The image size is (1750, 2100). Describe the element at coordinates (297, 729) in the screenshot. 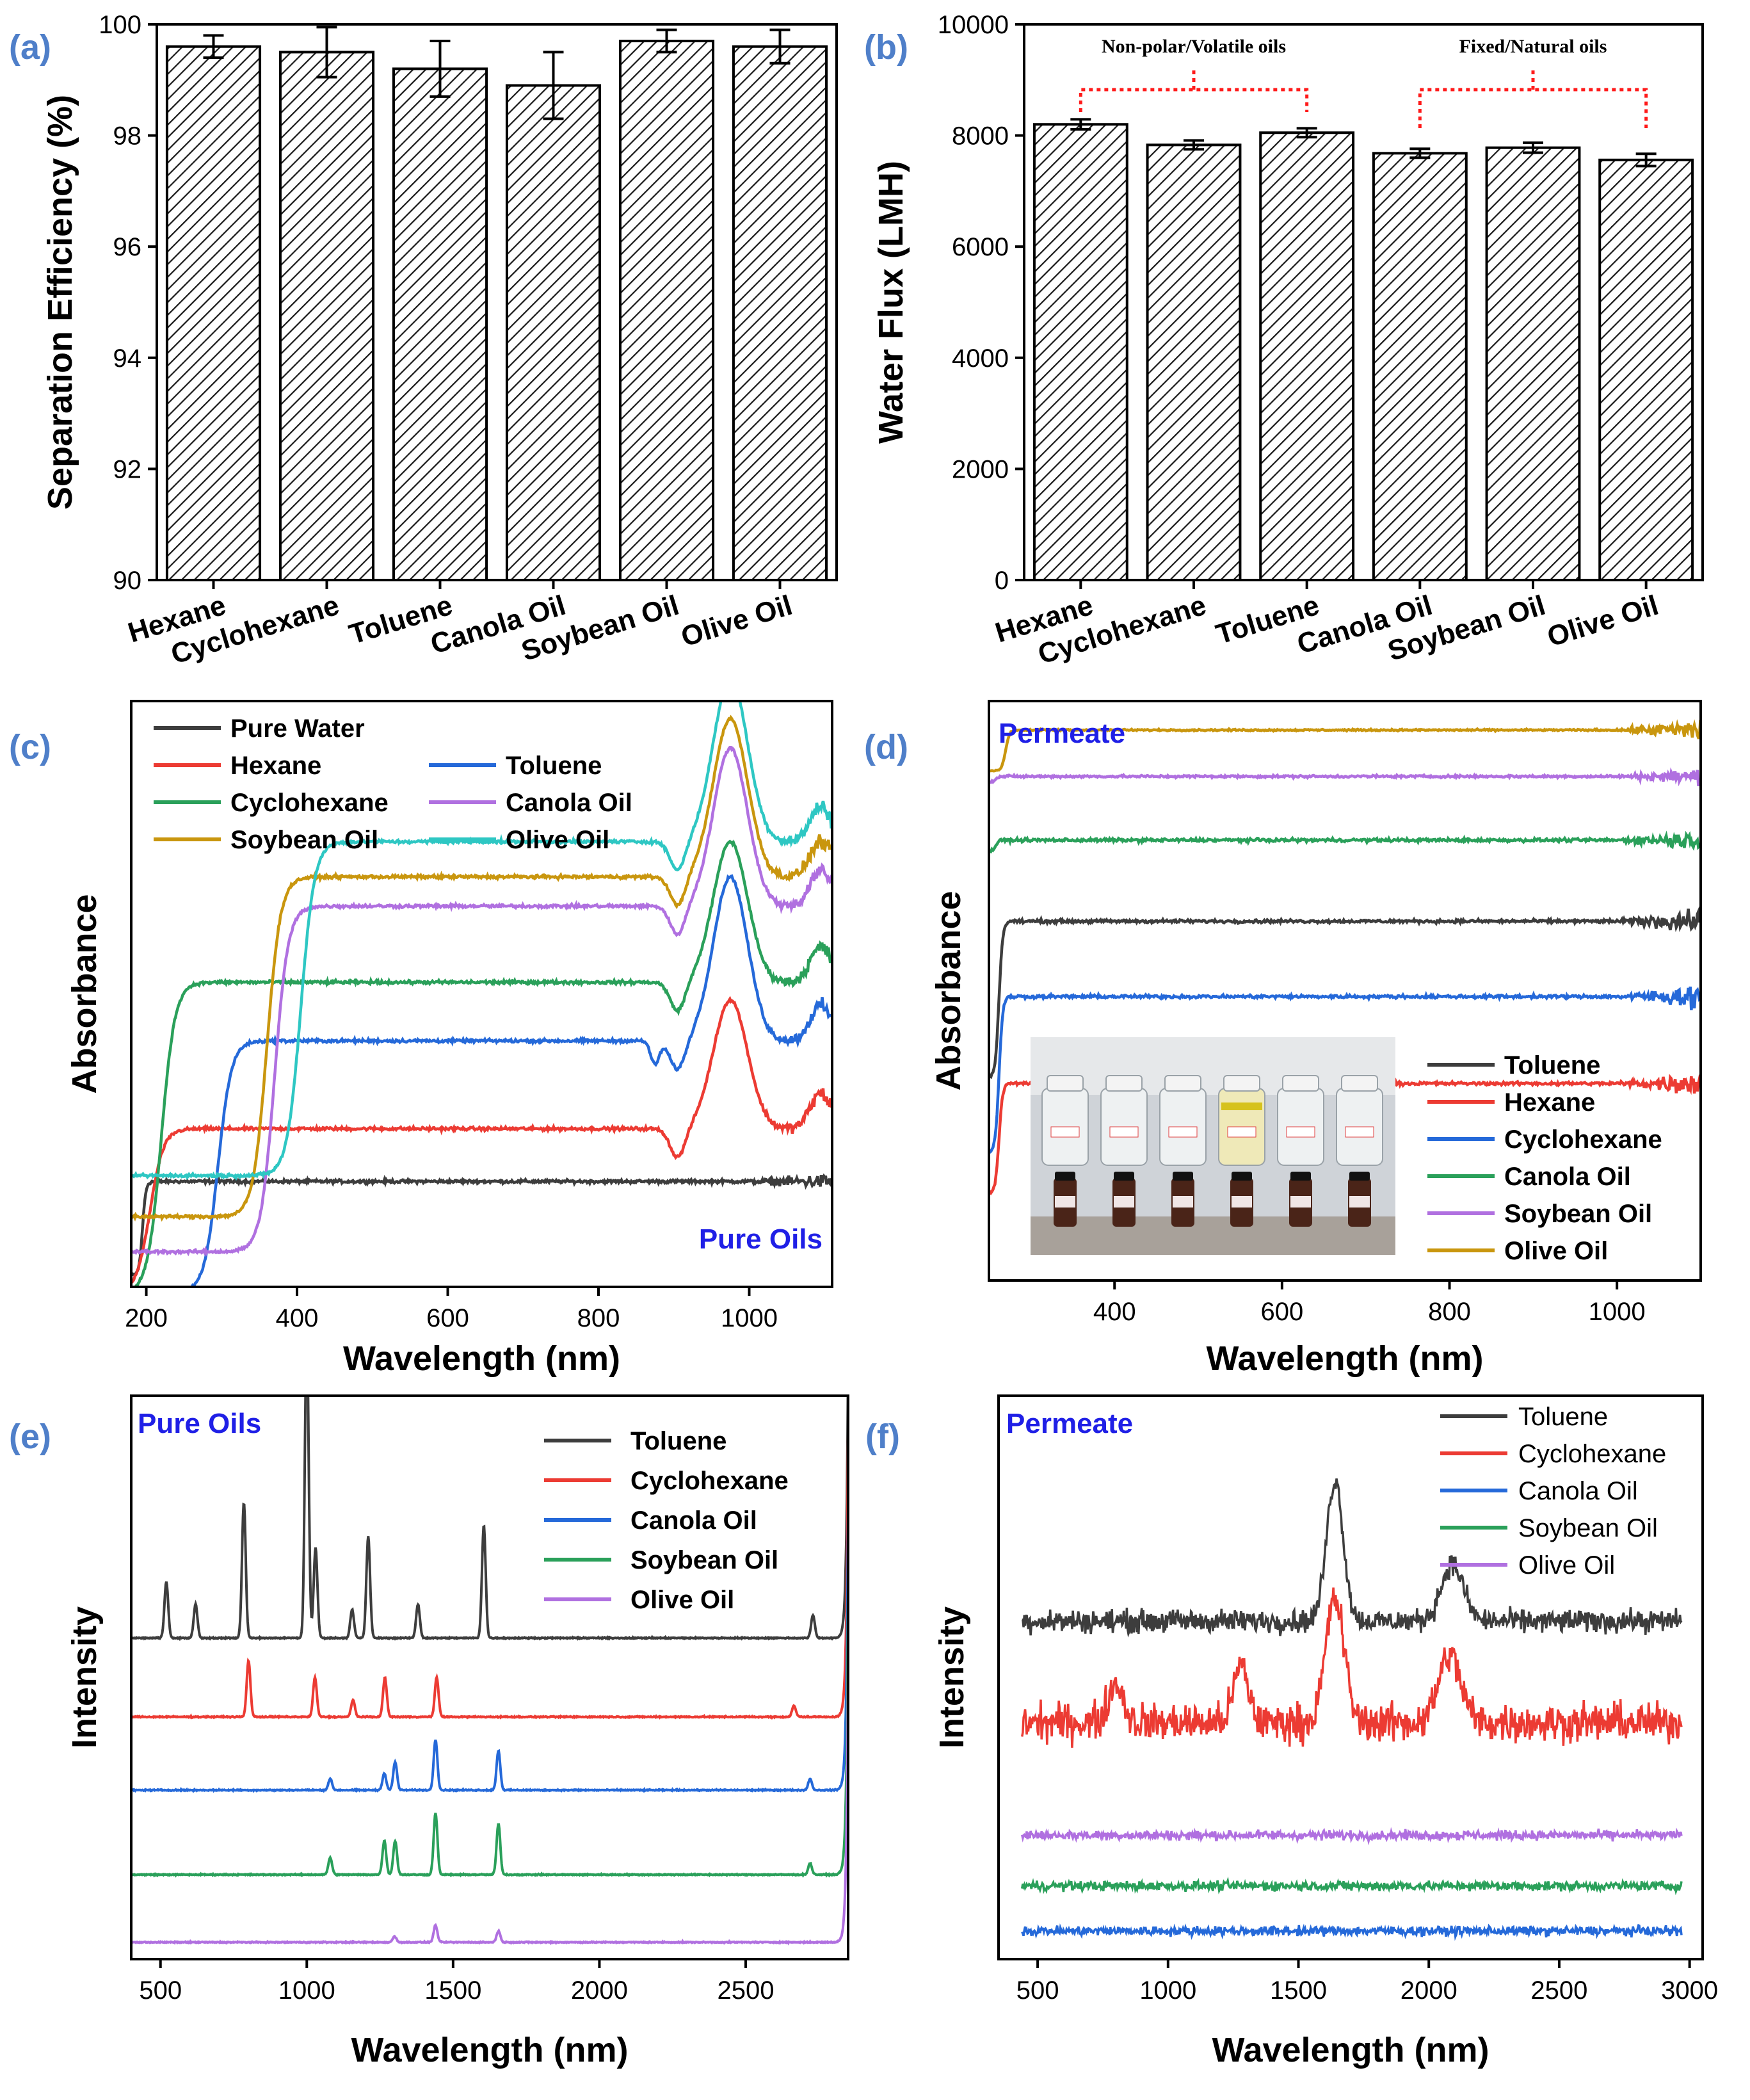

I see `legend-label: Pure Water` at that location.